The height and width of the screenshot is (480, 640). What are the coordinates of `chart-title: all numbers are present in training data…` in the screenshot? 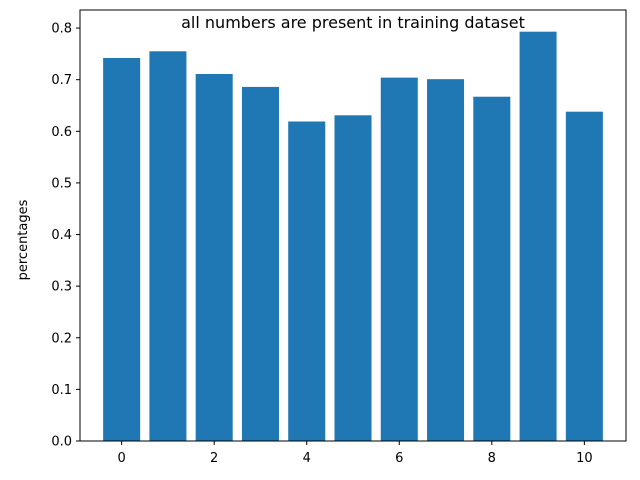 It's located at (353, 22).